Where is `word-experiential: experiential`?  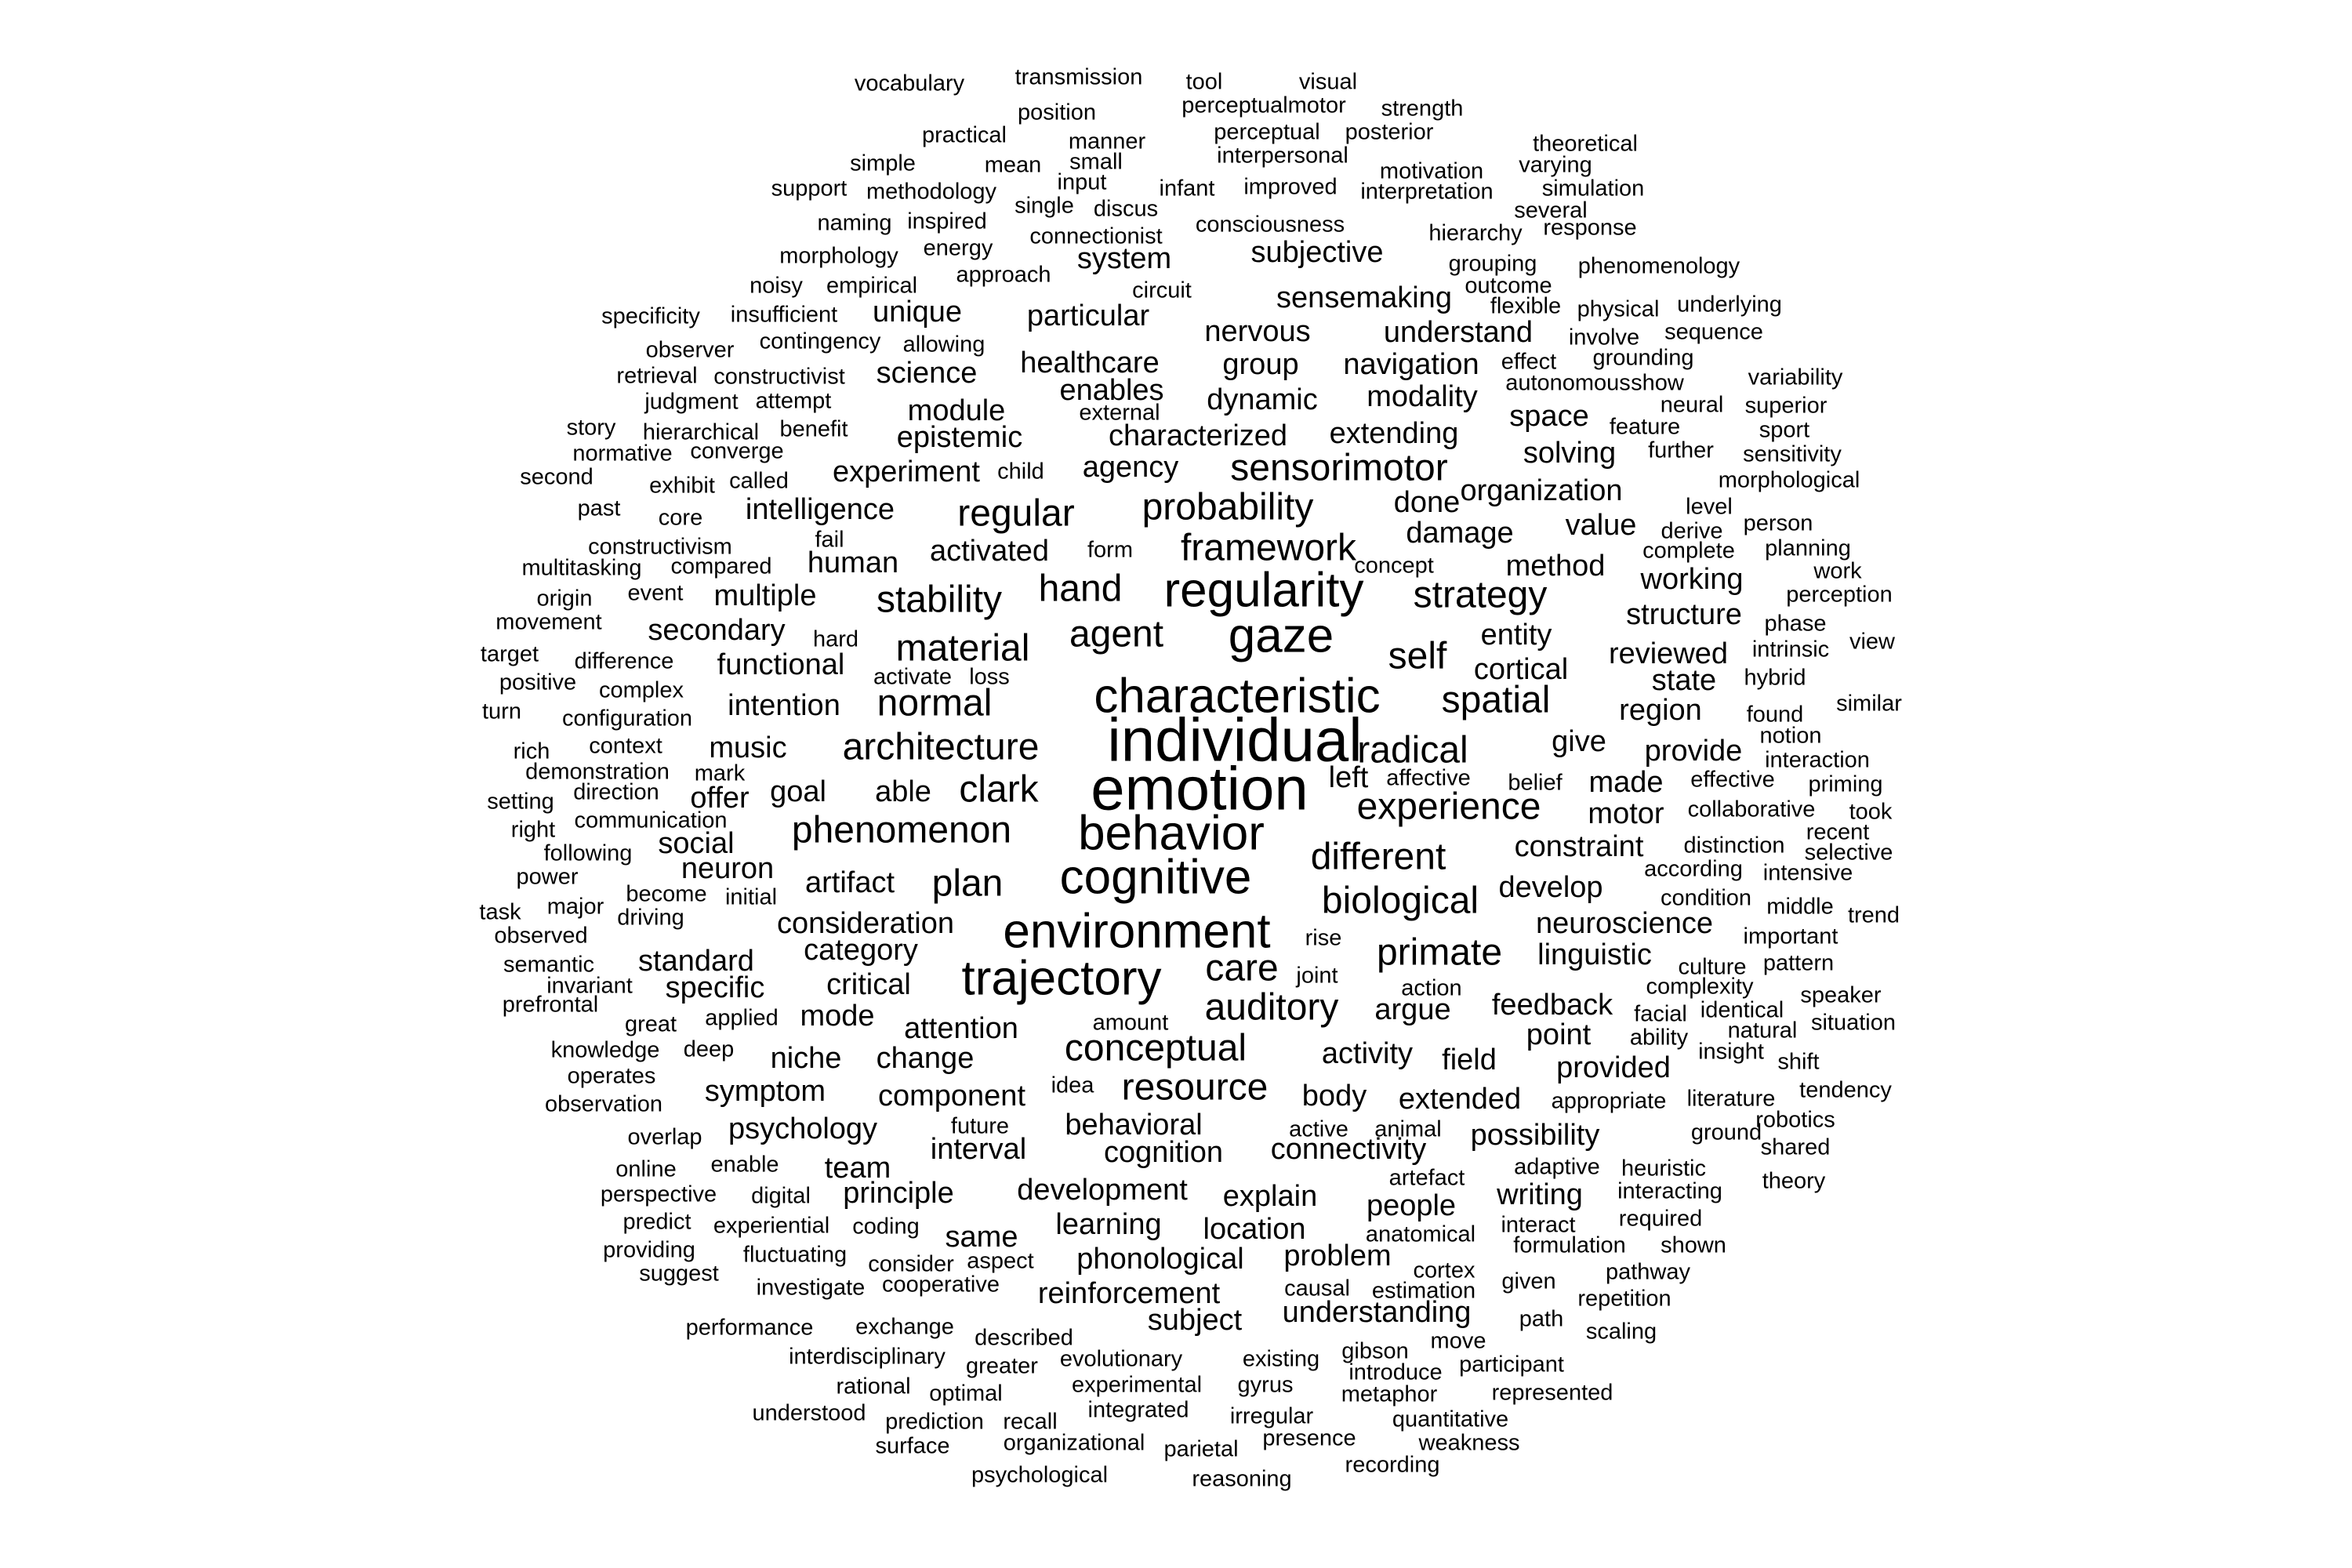
word-experiential: experiential is located at coordinates (771, 1226).